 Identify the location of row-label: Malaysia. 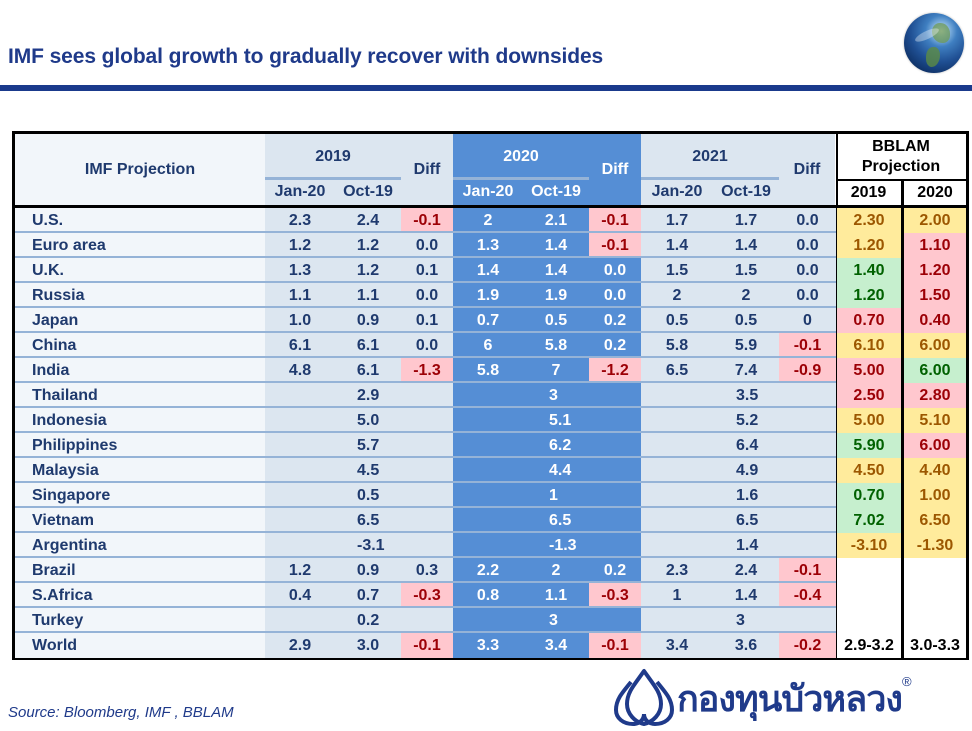
(140, 470).